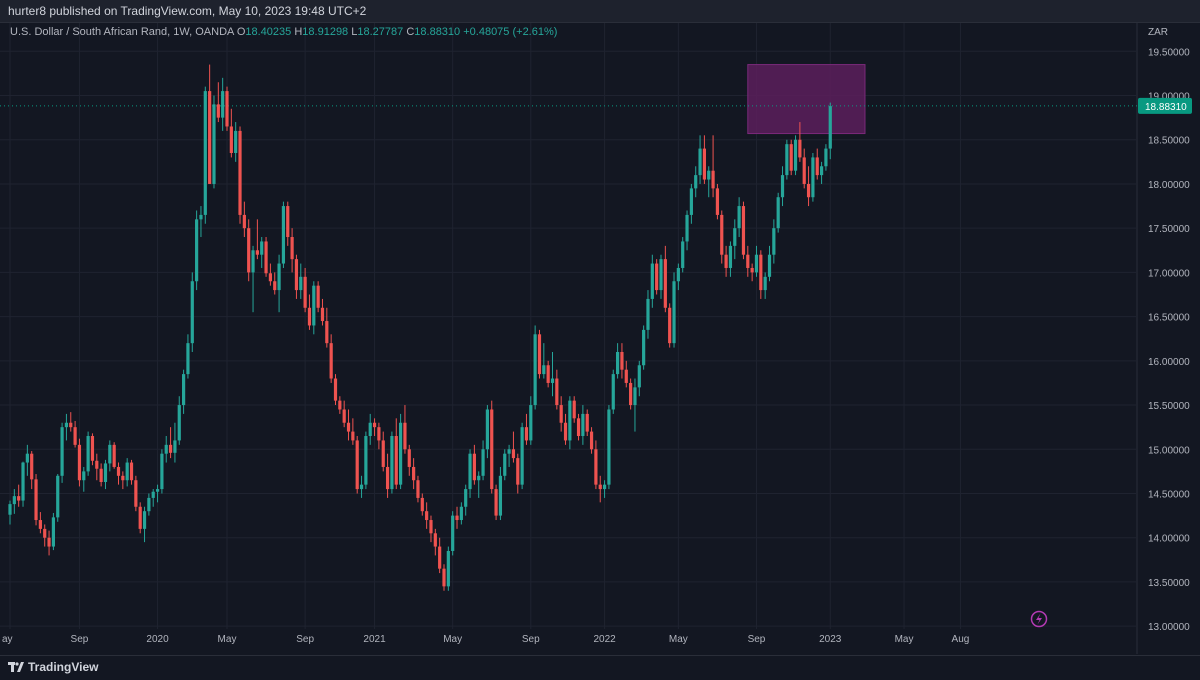 This screenshot has height=680, width=1200. Describe the element at coordinates (53, 667) in the screenshot. I see `tradingview-brand: TradingView` at that location.